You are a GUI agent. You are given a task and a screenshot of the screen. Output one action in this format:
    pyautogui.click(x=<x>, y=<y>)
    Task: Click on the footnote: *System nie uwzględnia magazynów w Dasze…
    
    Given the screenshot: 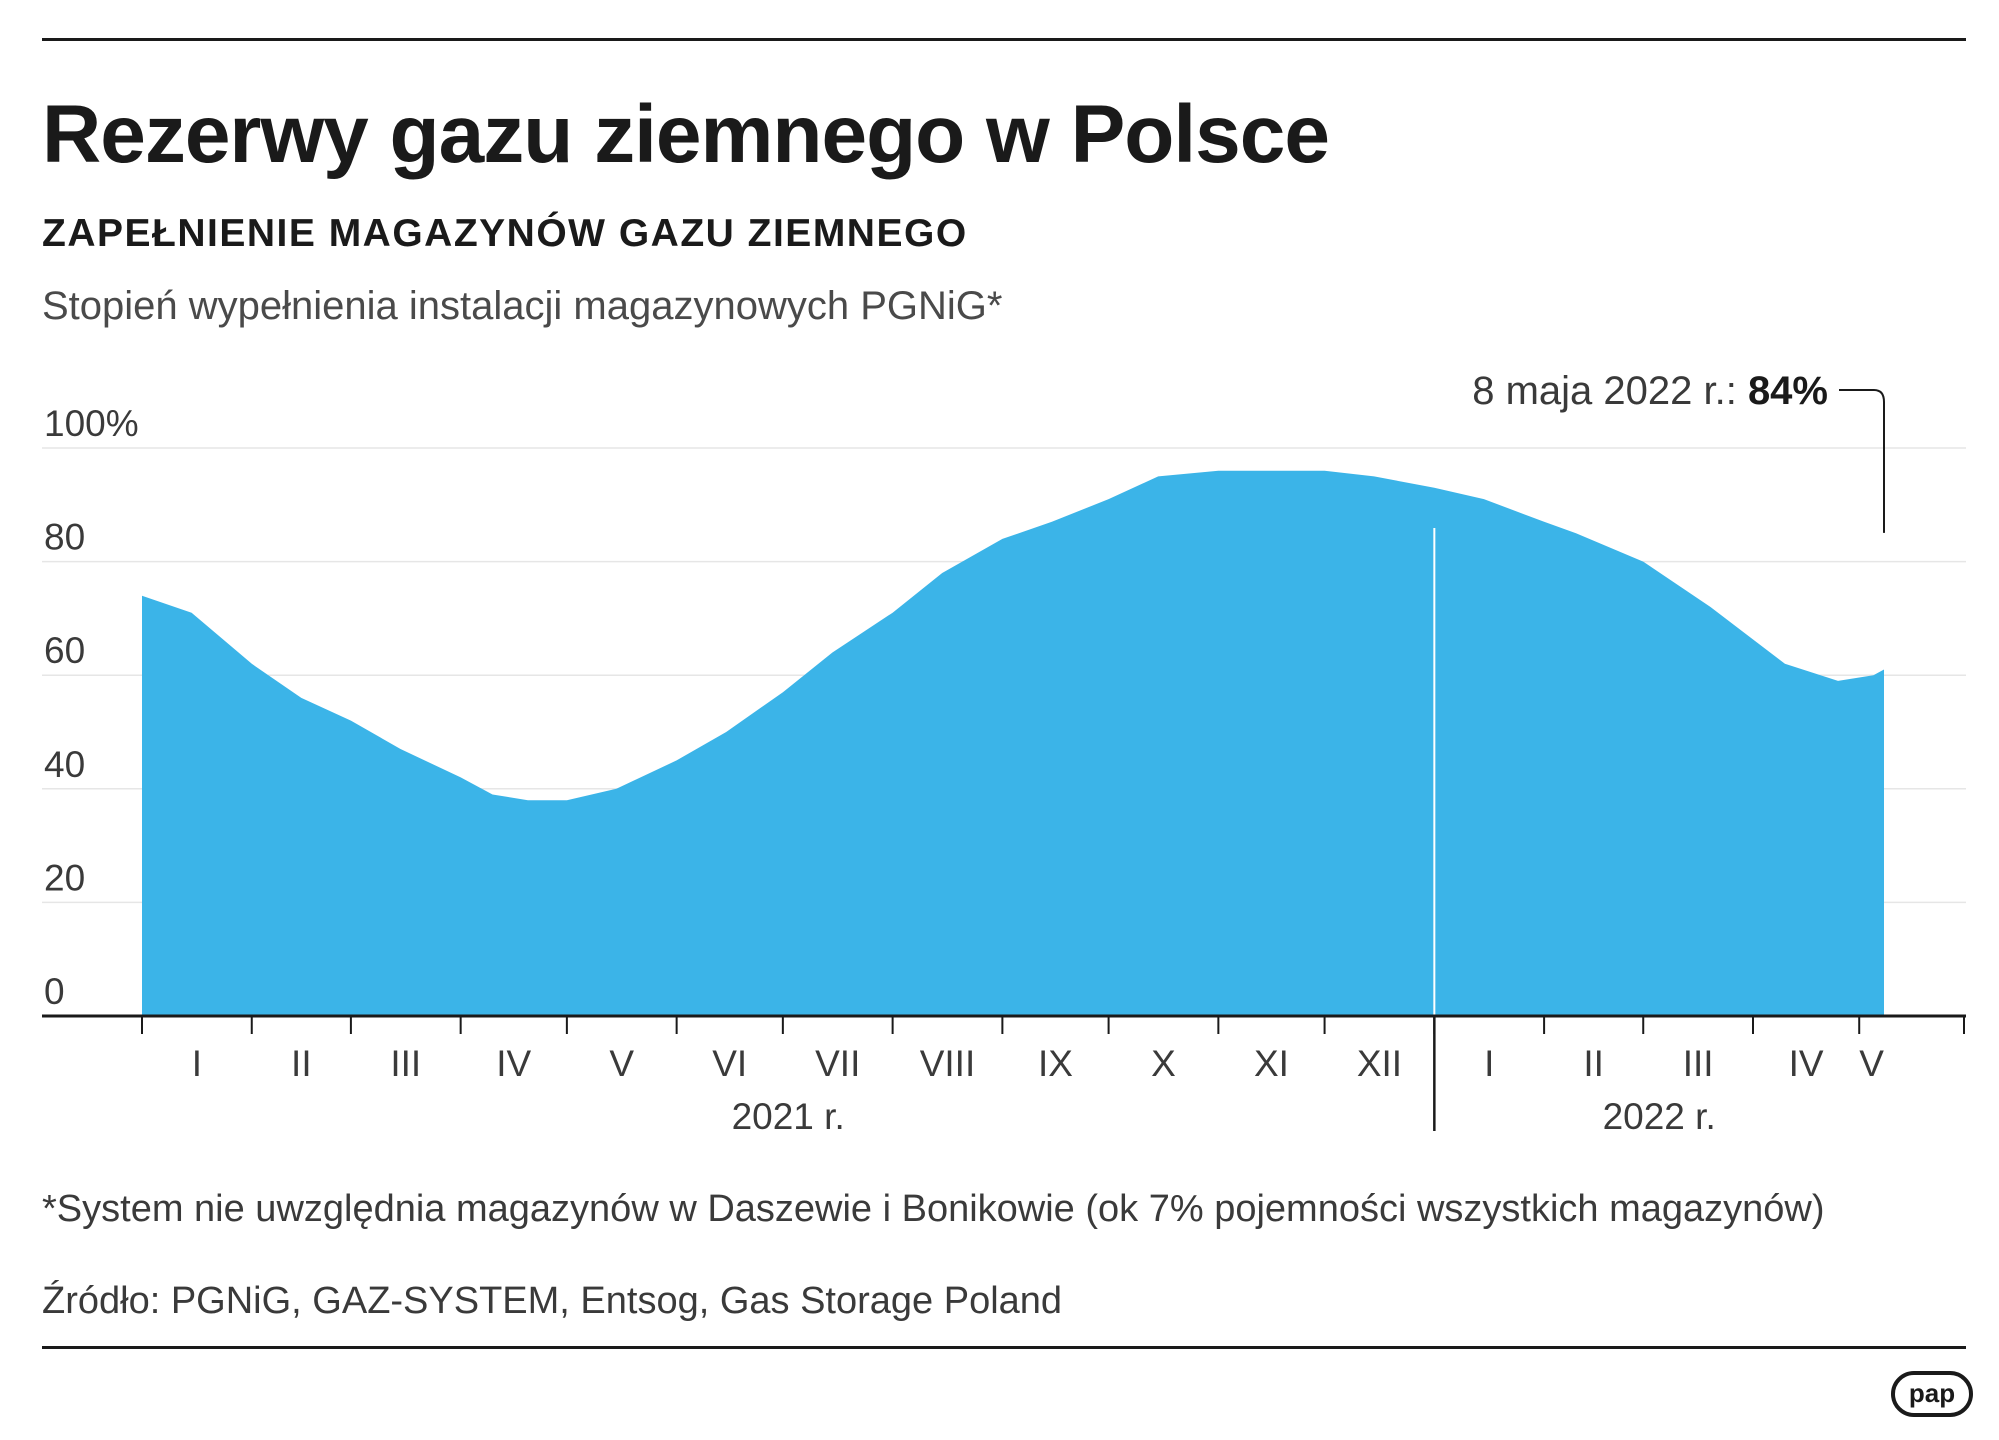 What is the action you would take?
    pyautogui.click(x=933, y=1209)
    